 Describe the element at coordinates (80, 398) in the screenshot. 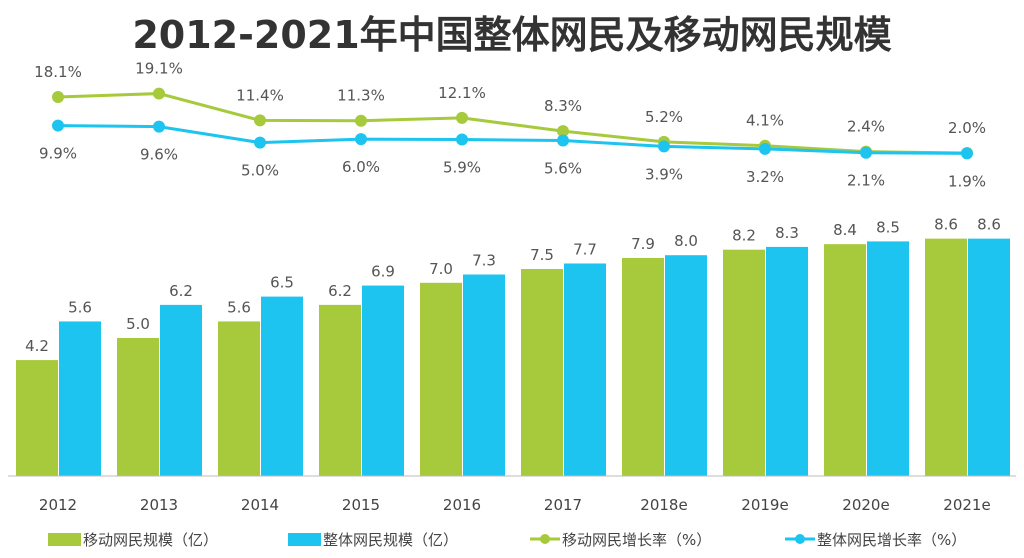

I see `bar-total-2012` at that location.